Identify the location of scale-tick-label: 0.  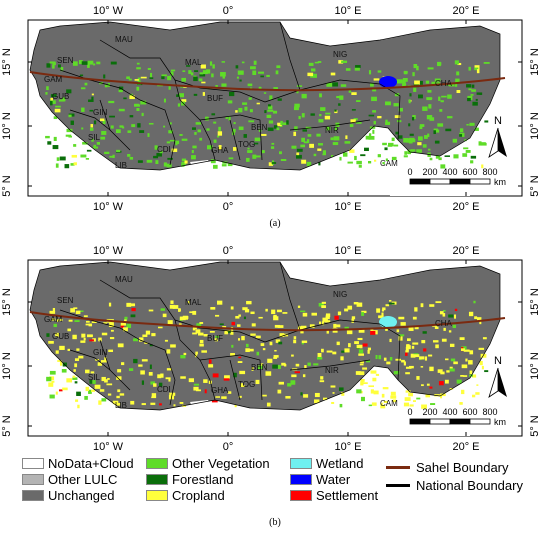
(409, 412).